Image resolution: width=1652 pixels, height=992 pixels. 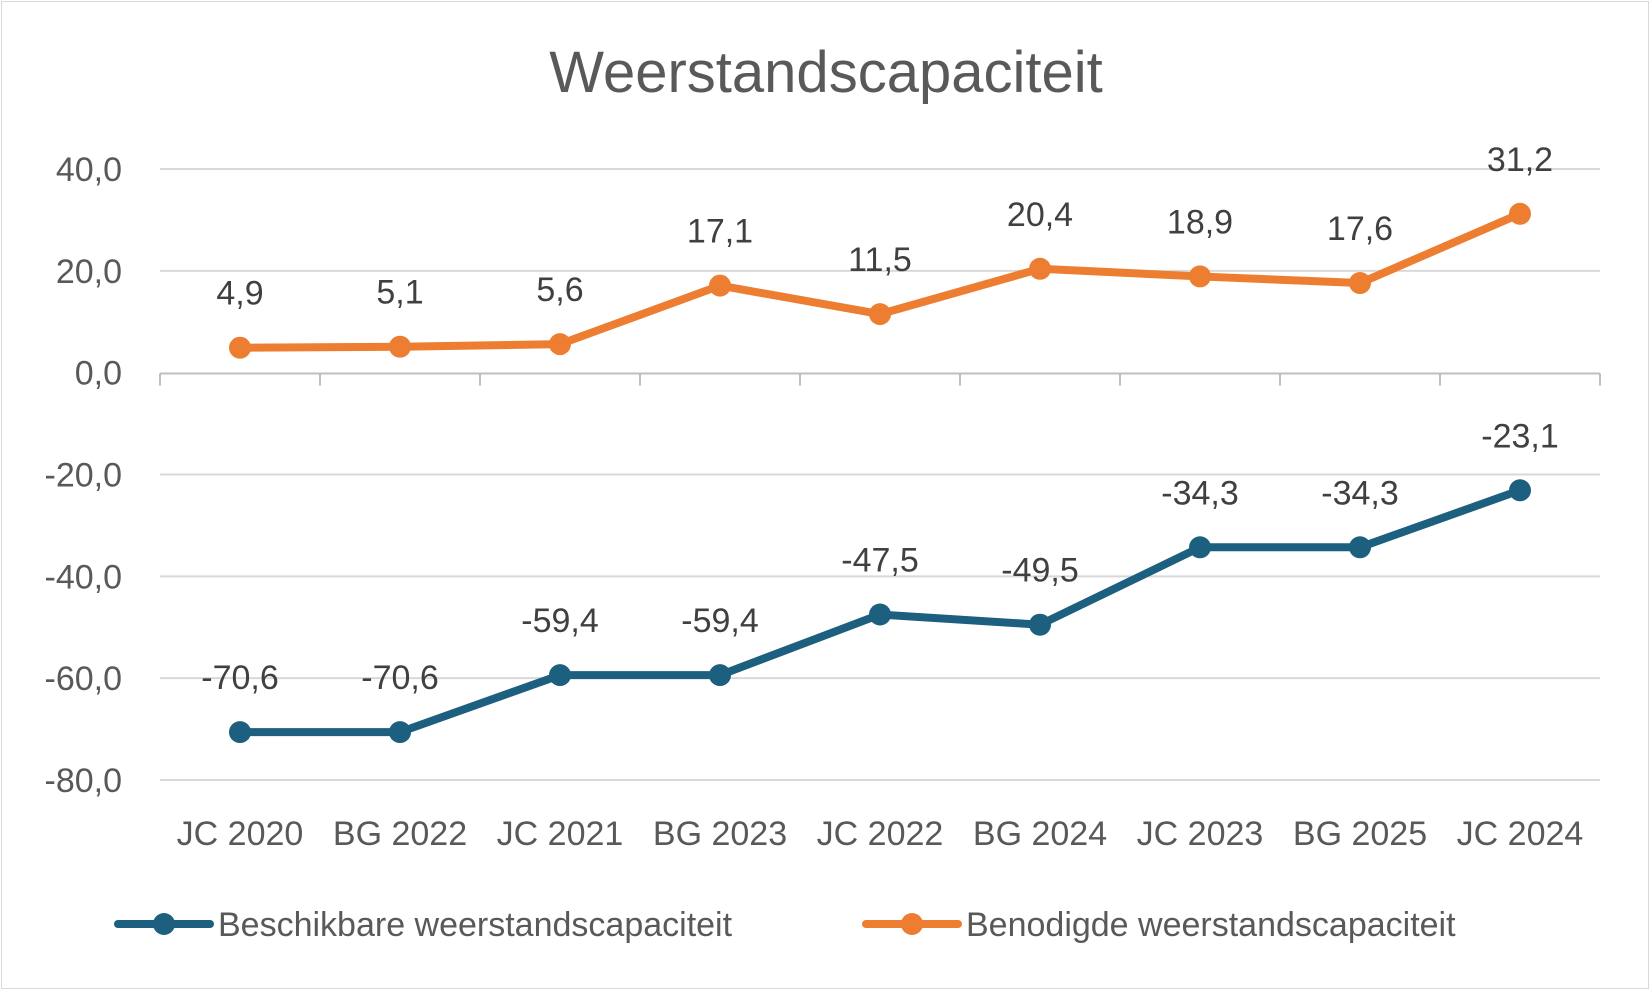 What do you see at coordinates (1360, 834) in the screenshot?
I see `x-tick-label: BG 2025` at bounding box center [1360, 834].